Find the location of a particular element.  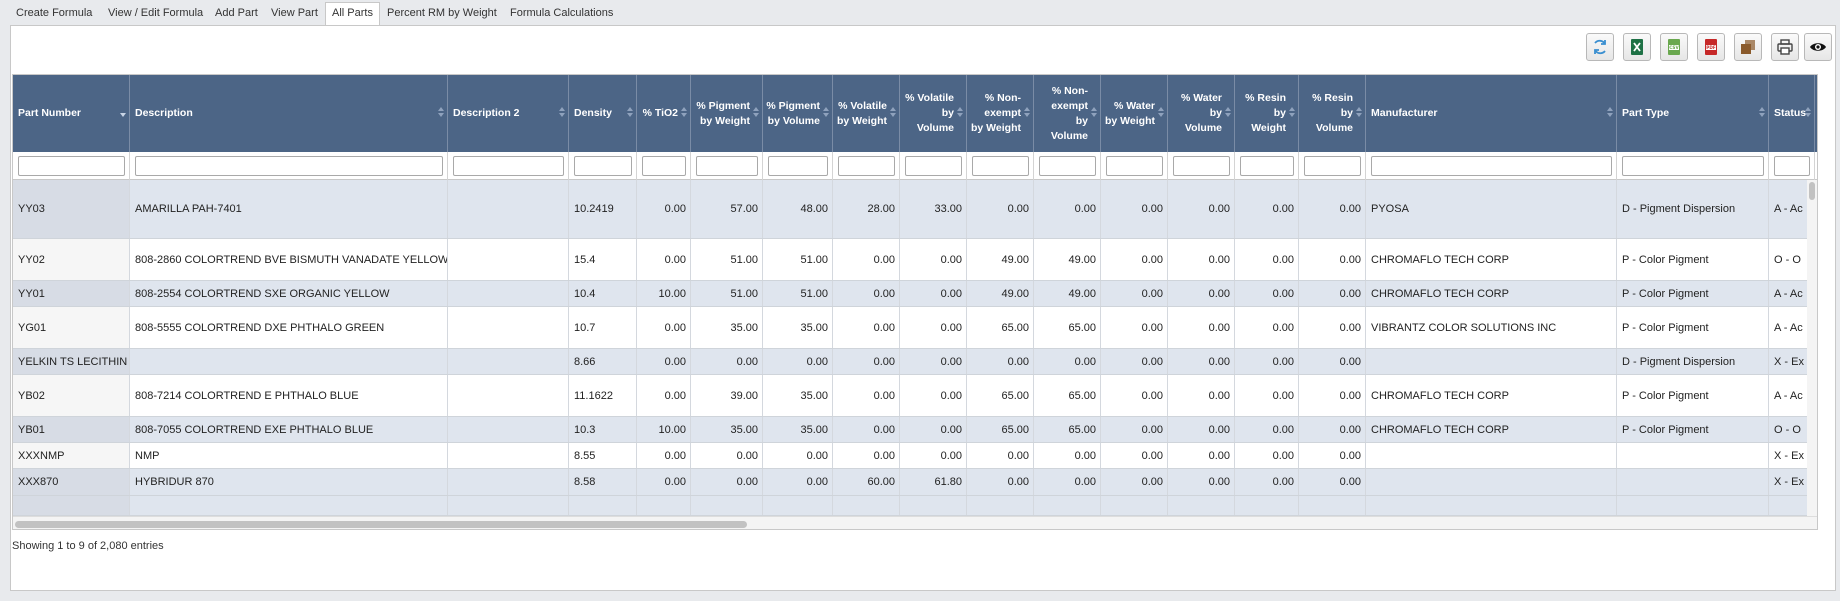

column-visibility-button is located at coordinates (1818, 47).